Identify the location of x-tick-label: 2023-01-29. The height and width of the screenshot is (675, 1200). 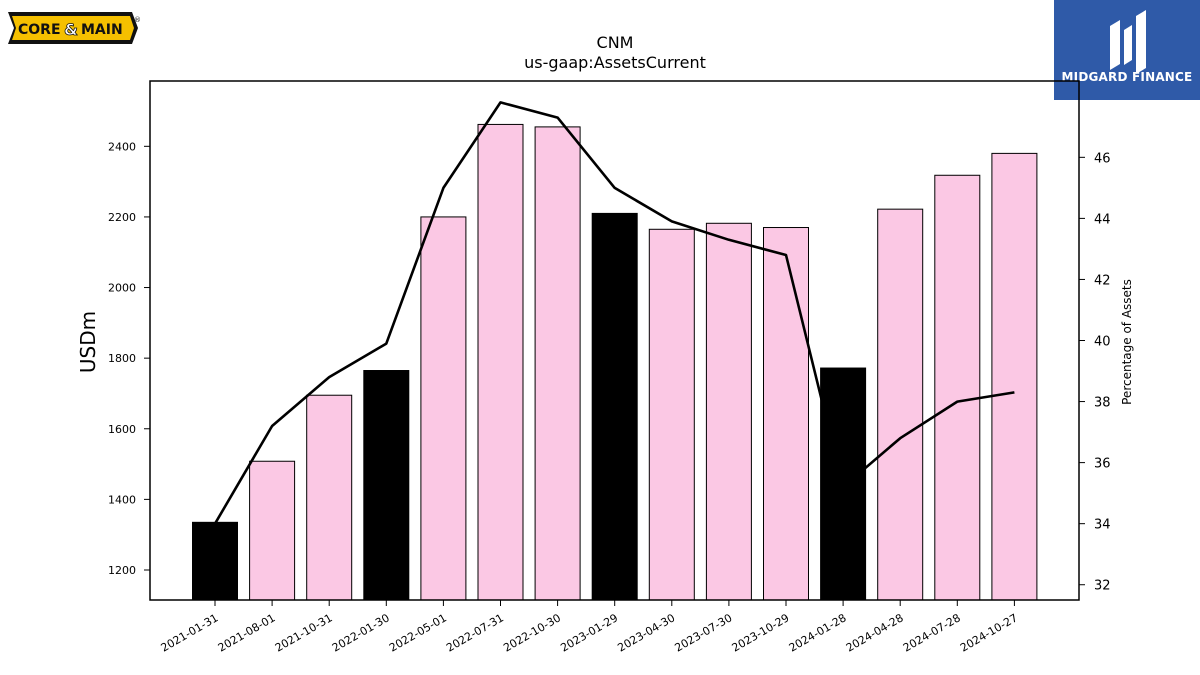
(589, 632).